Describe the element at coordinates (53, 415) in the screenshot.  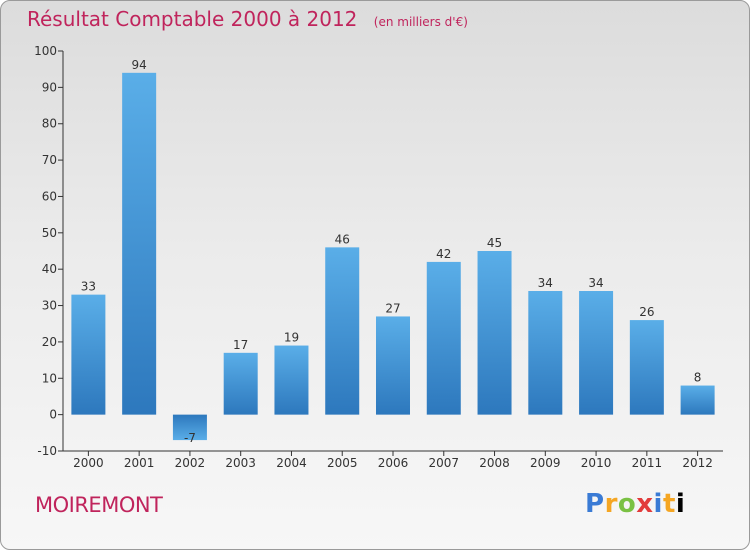
I see `y-tick-label: 0` at that location.